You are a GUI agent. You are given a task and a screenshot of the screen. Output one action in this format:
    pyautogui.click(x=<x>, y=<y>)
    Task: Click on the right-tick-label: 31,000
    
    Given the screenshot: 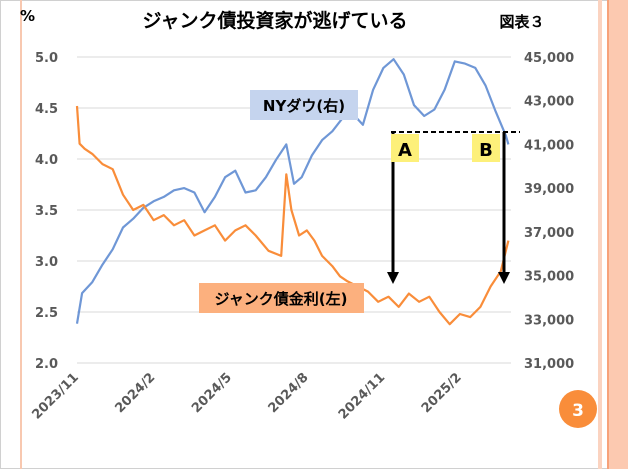 What is the action you would take?
    pyautogui.click(x=549, y=364)
    